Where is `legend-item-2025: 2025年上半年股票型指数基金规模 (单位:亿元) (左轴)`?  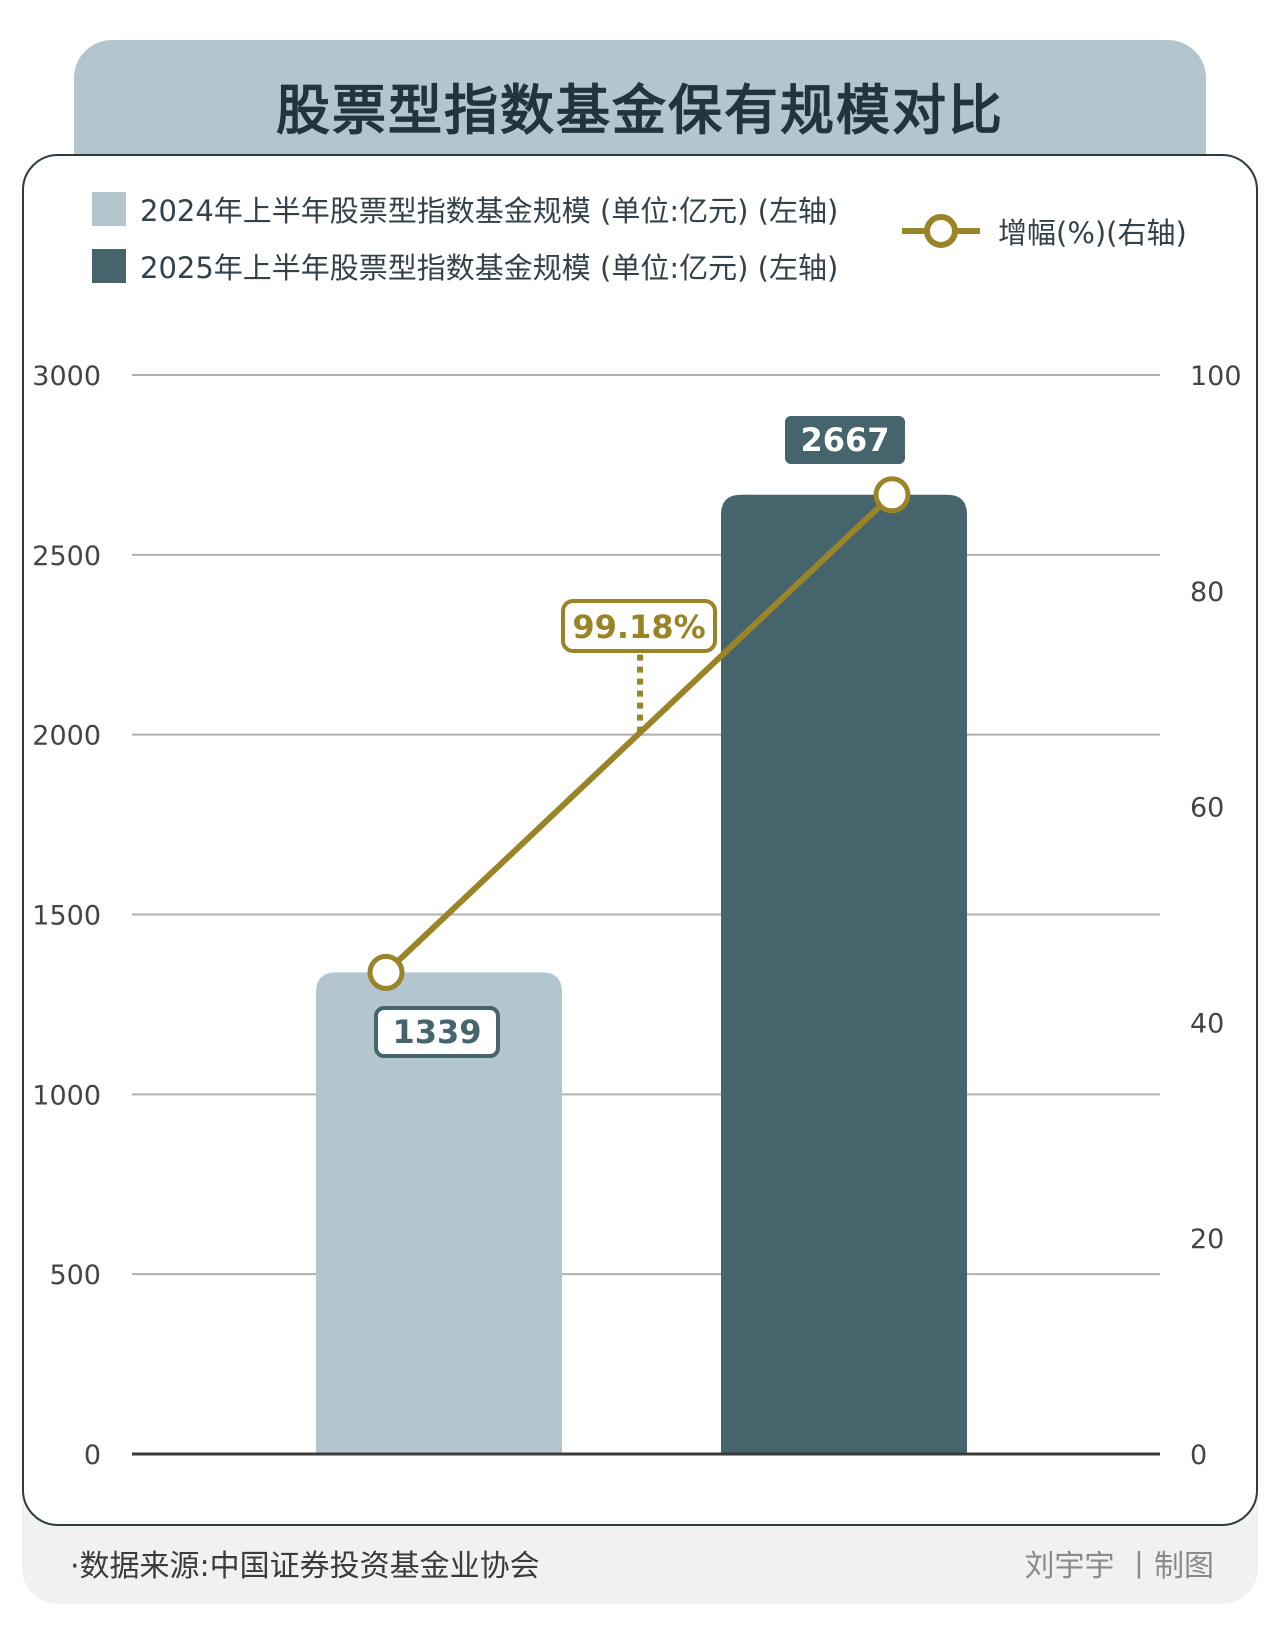
legend-item-2025: 2025年上半年股票型指数基金规模 (单位:亿元) (左轴) is located at coordinates (465, 266).